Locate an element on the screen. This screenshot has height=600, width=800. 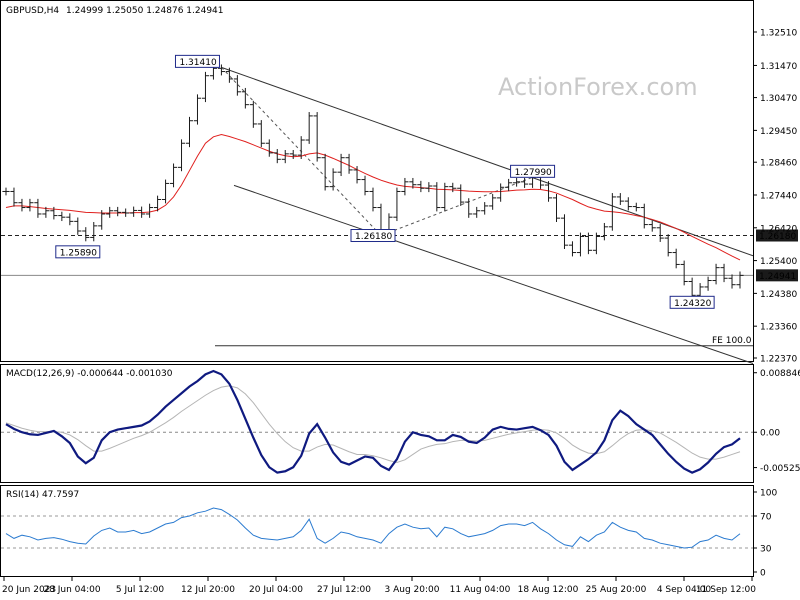
price-annotation-text: 1.24320 is located at coordinates (692, 304).